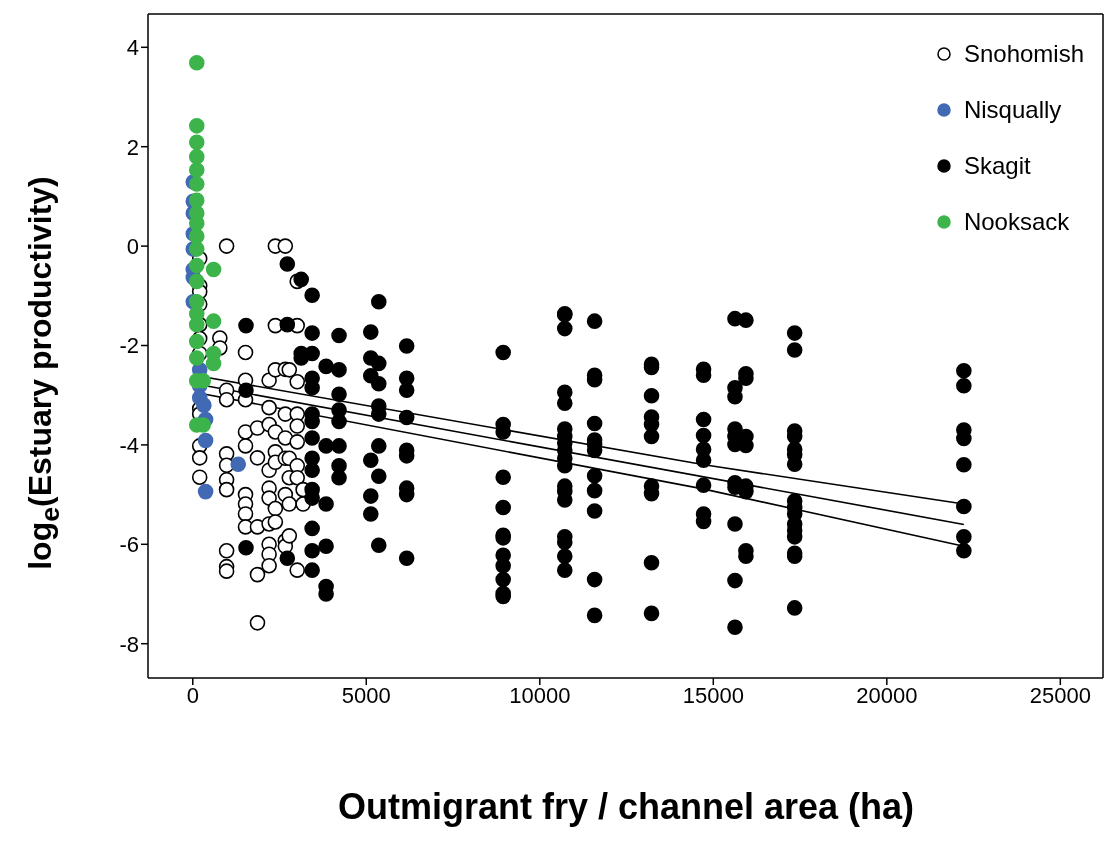  Describe the element at coordinates (132, 147) in the screenshot. I see `y-tick-label: 2` at that location.